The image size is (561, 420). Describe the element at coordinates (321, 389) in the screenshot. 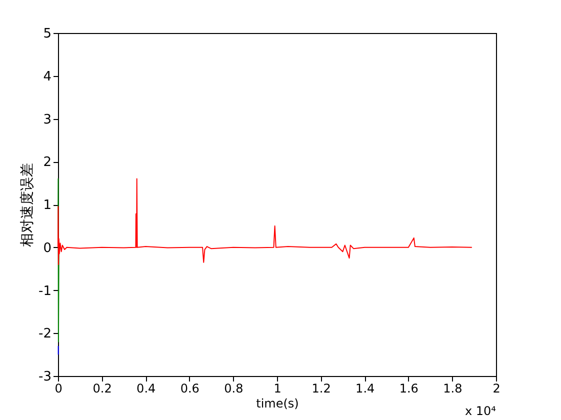

I see `x-tick-label: 1.2` at that location.